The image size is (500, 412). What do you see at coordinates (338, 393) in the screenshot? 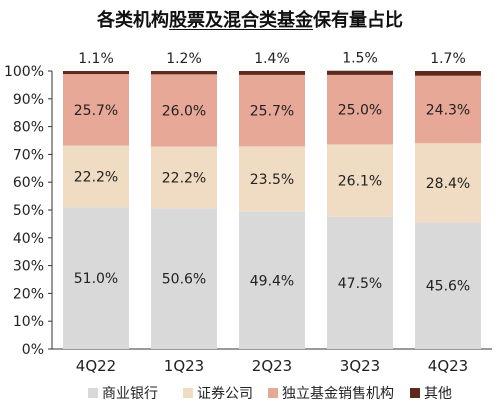
I see `legend-label: 独立基金销售机构` at bounding box center [338, 393].